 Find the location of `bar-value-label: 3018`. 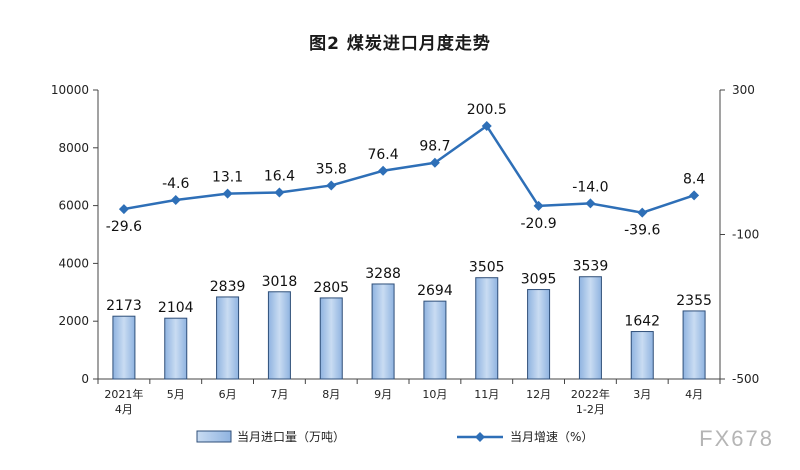

bar-value-label: 3018 is located at coordinates (280, 282).